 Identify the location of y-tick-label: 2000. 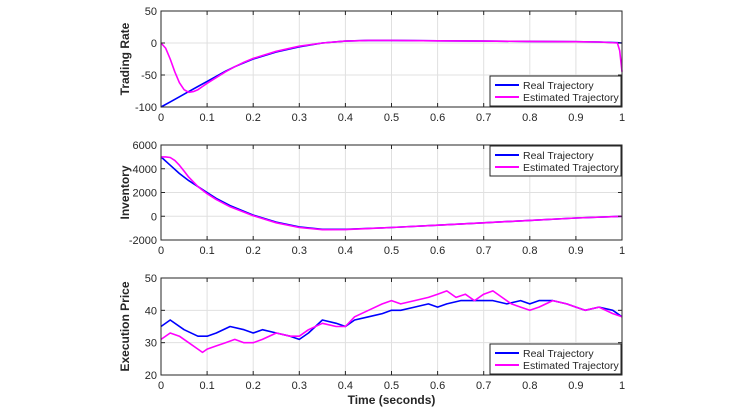
(145, 194).